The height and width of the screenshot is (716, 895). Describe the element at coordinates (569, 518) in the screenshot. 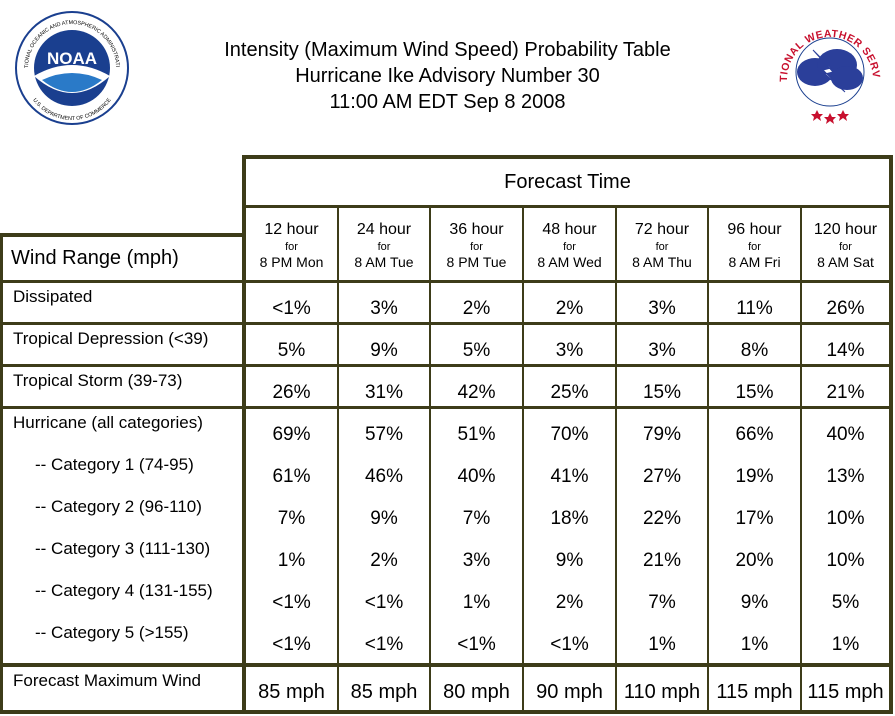

I see `probability-cell: 18%` at that location.